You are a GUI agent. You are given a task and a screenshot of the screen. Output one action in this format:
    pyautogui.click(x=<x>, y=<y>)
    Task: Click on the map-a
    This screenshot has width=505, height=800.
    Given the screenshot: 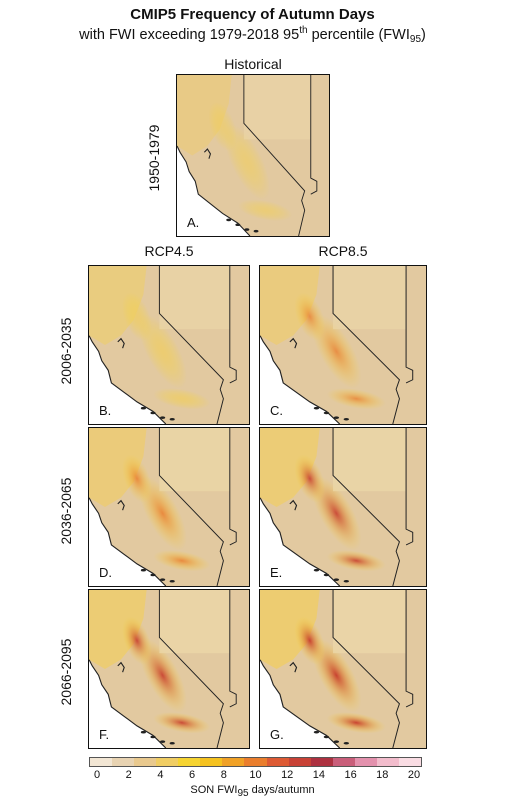 What is the action you would take?
    pyautogui.click(x=253, y=155)
    